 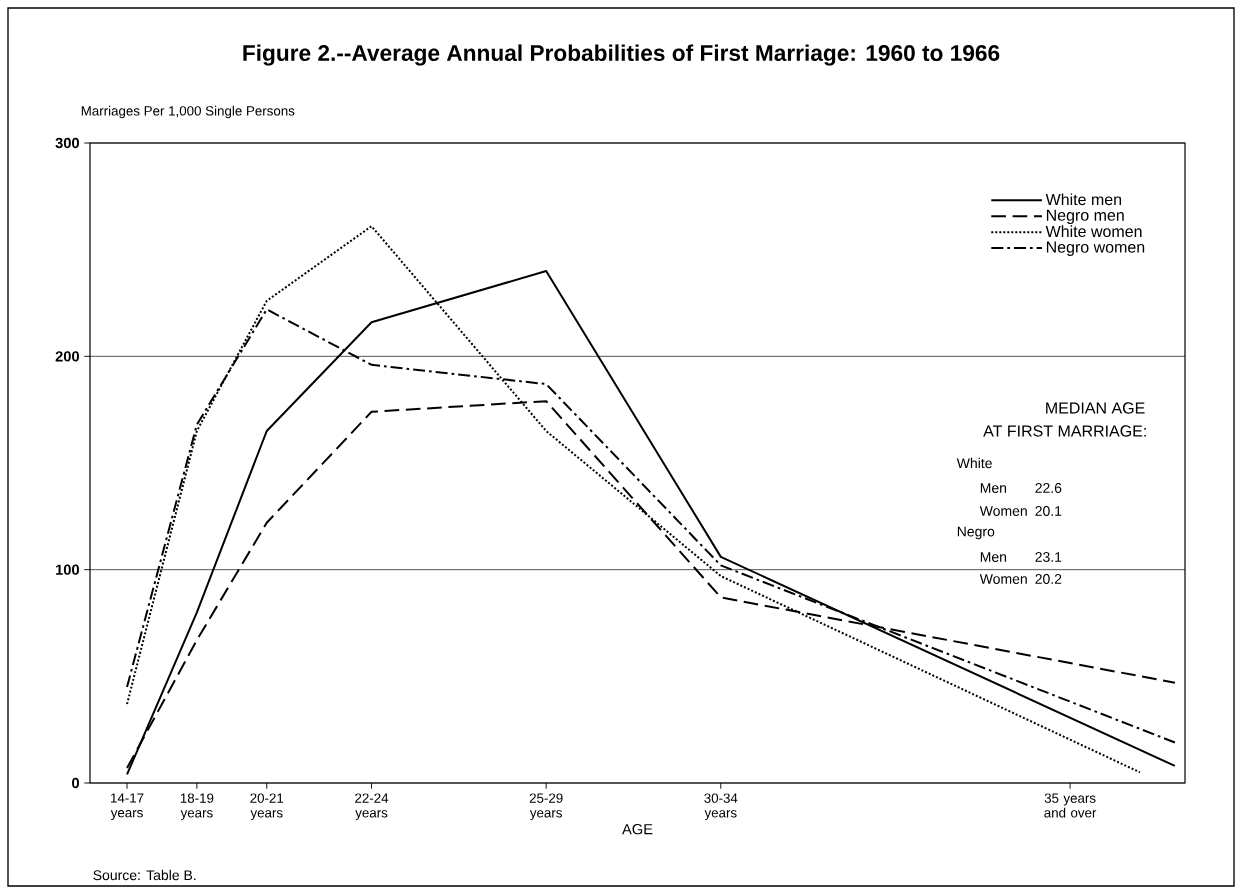 I want to click on legend-label: White men, so click(x=1083, y=199).